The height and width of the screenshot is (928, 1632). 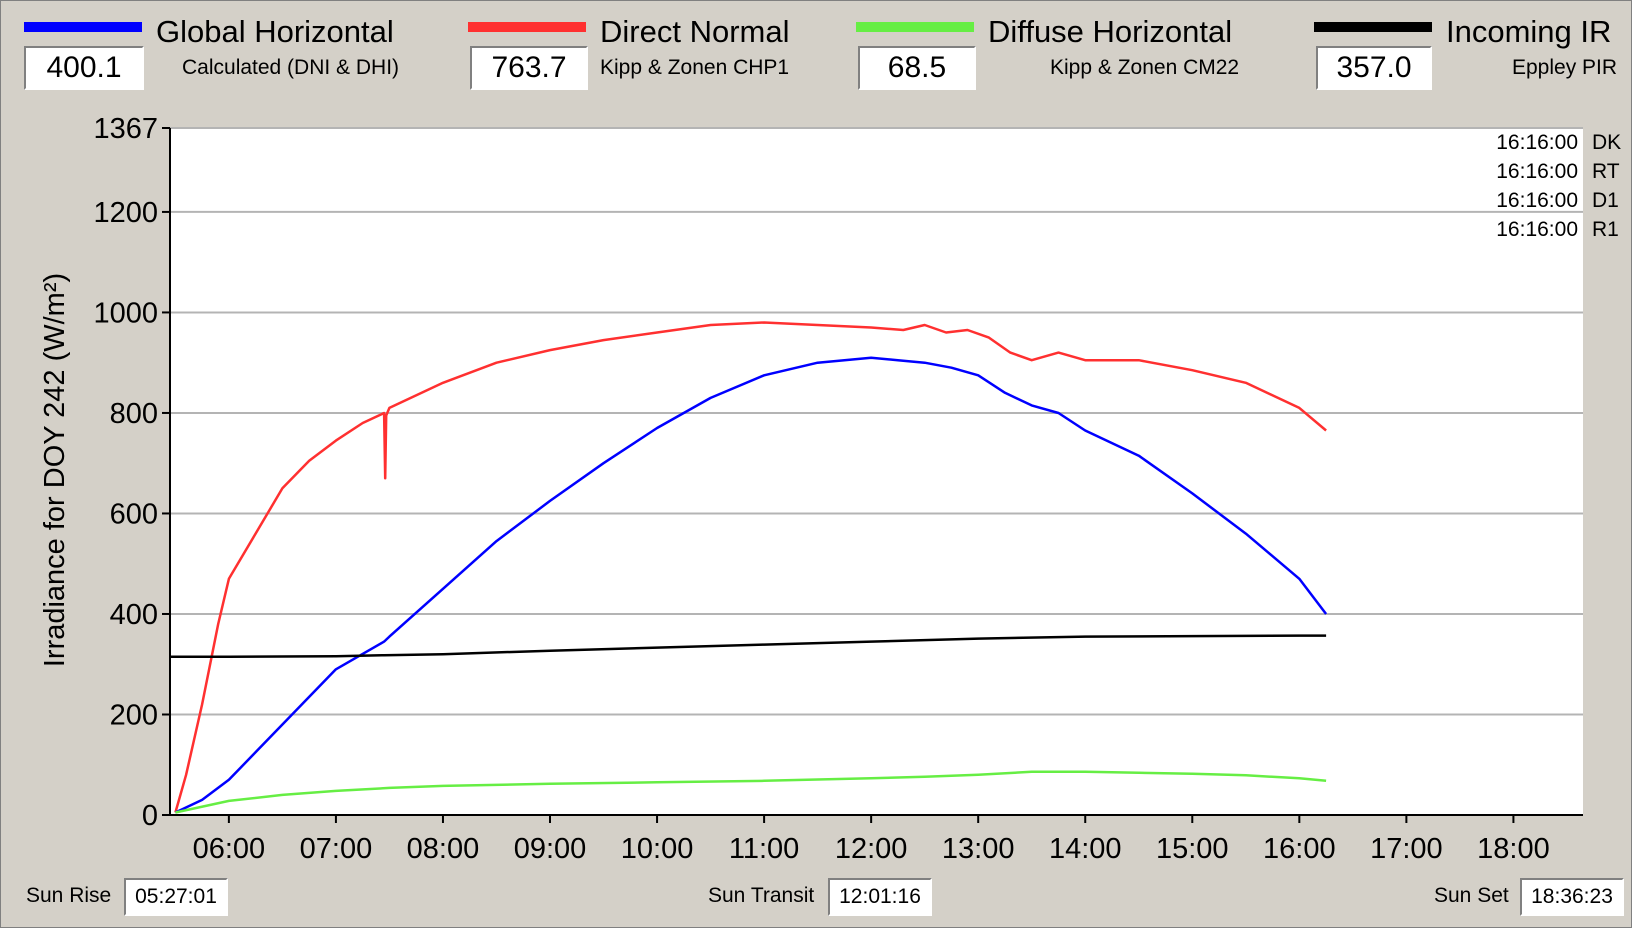 I want to click on status-code: RT, so click(x=1606, y=171).